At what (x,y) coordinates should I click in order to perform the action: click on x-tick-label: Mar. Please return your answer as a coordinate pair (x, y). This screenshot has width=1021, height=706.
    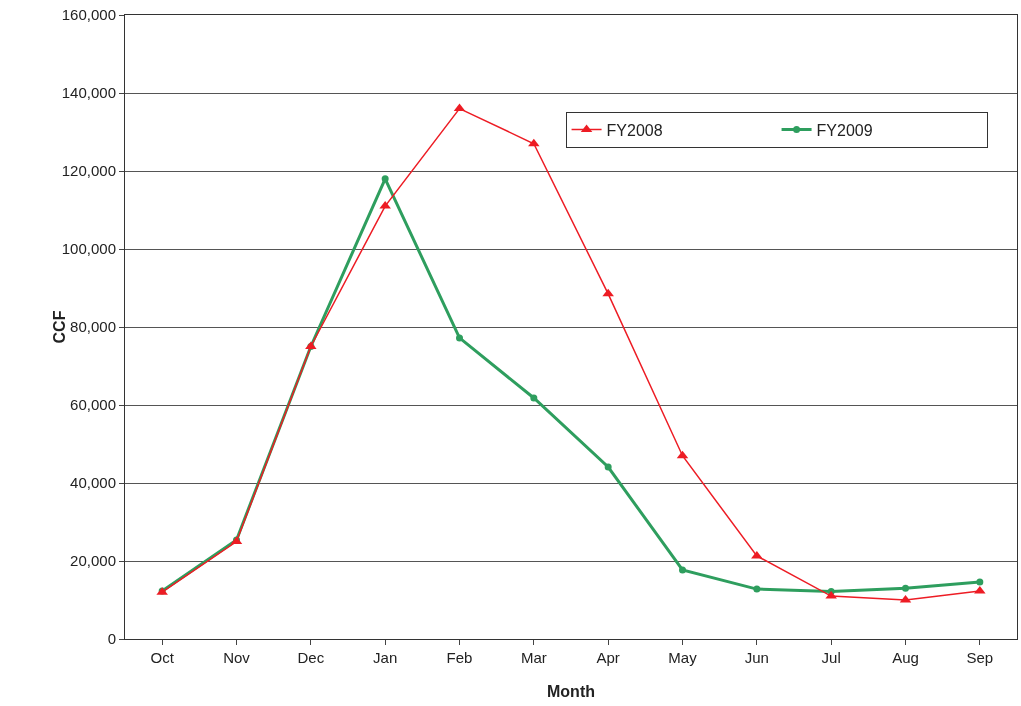
    Looking at the image, I should click on (533, 657).